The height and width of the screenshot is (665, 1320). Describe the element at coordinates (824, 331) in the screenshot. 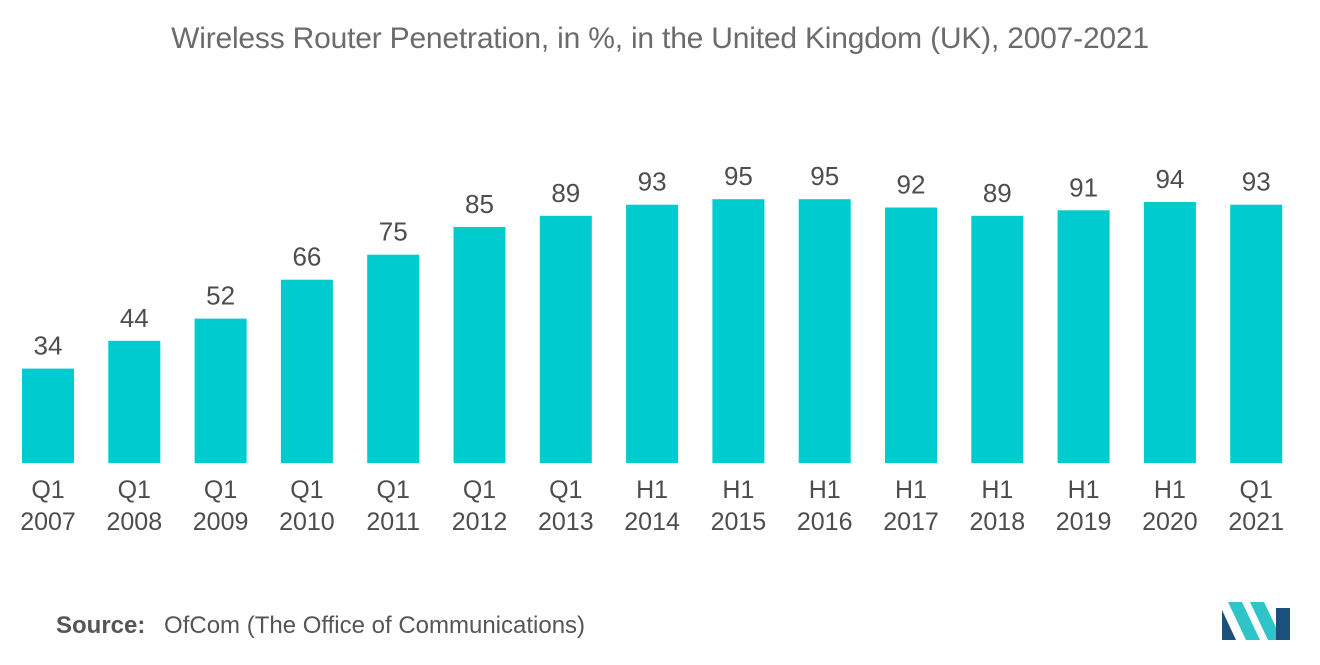

I see `bar-H1-2016` at that location.